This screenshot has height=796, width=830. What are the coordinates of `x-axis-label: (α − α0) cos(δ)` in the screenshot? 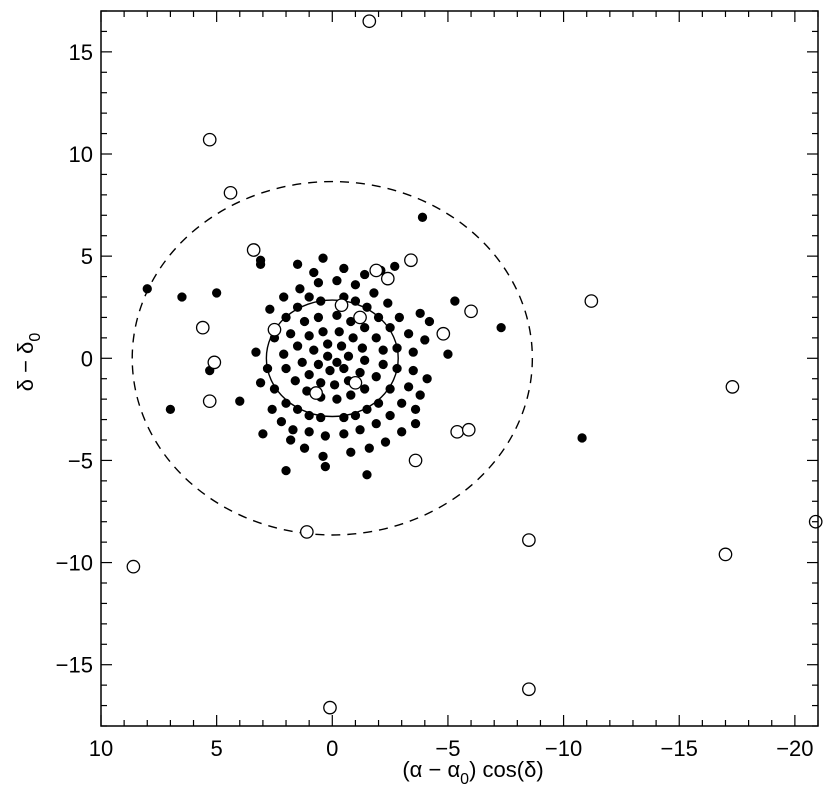 It's located at (472, 772).